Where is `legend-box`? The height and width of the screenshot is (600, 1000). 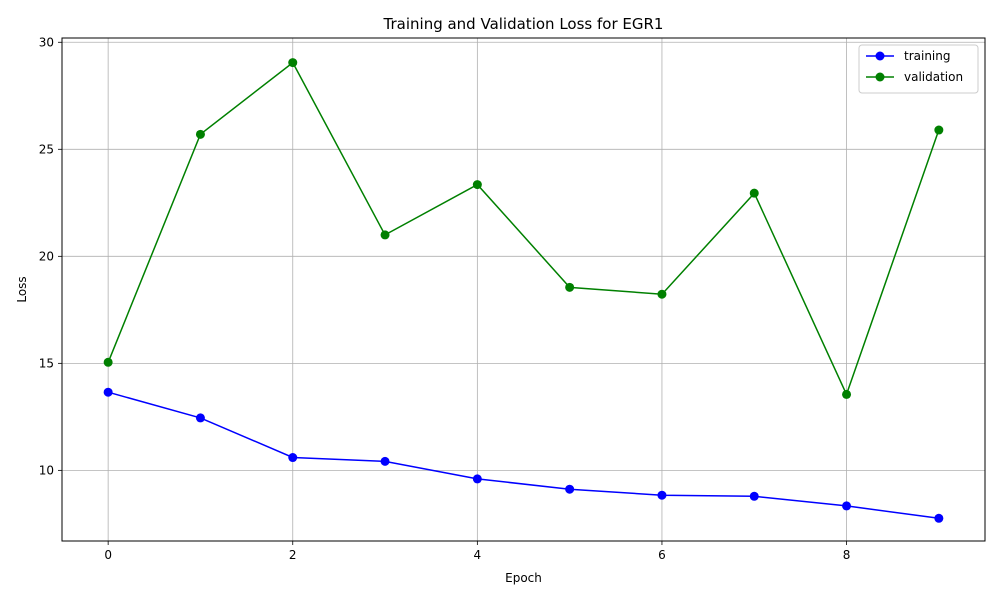
legend-box is located at coordinates (918, 69).